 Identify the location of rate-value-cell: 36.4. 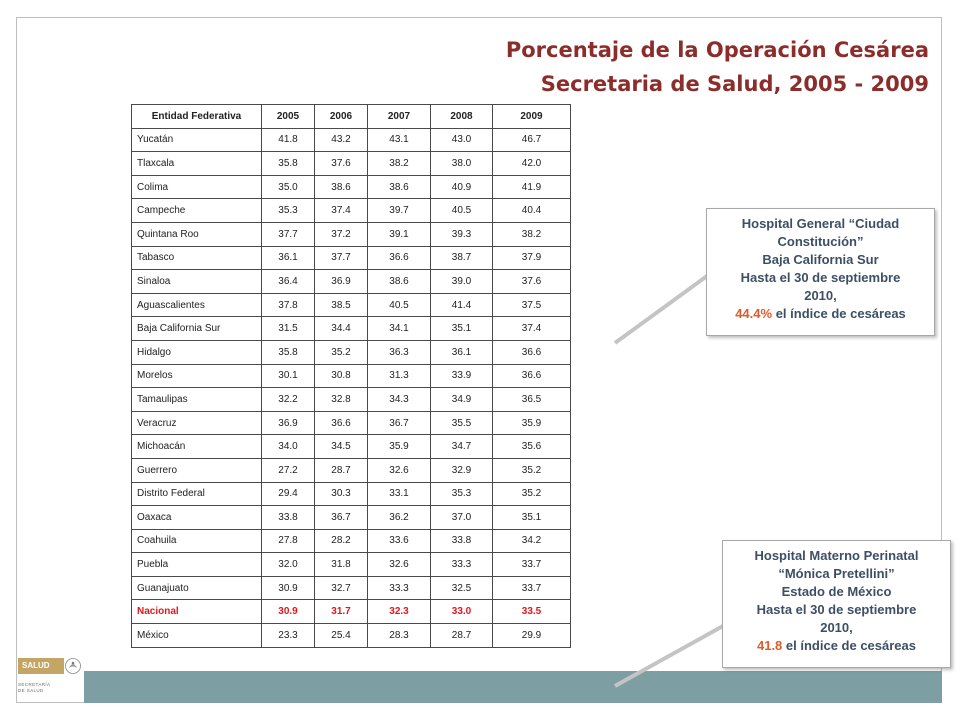
(288, 281).